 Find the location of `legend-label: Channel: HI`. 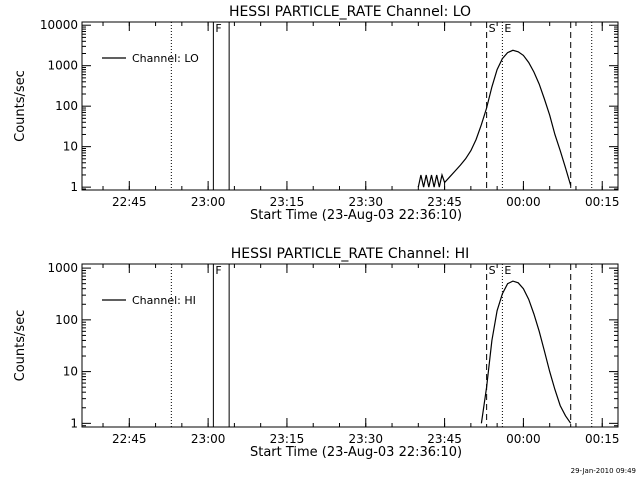

legend-label: Channel: HI is located at coordinates (164, 300).